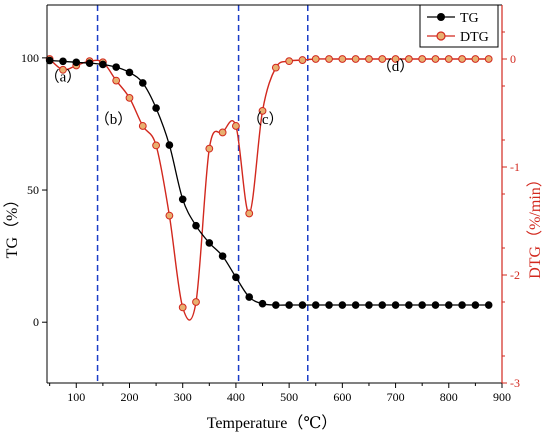  I want to click on y-left-tick-label: 50, so click(33, 190).